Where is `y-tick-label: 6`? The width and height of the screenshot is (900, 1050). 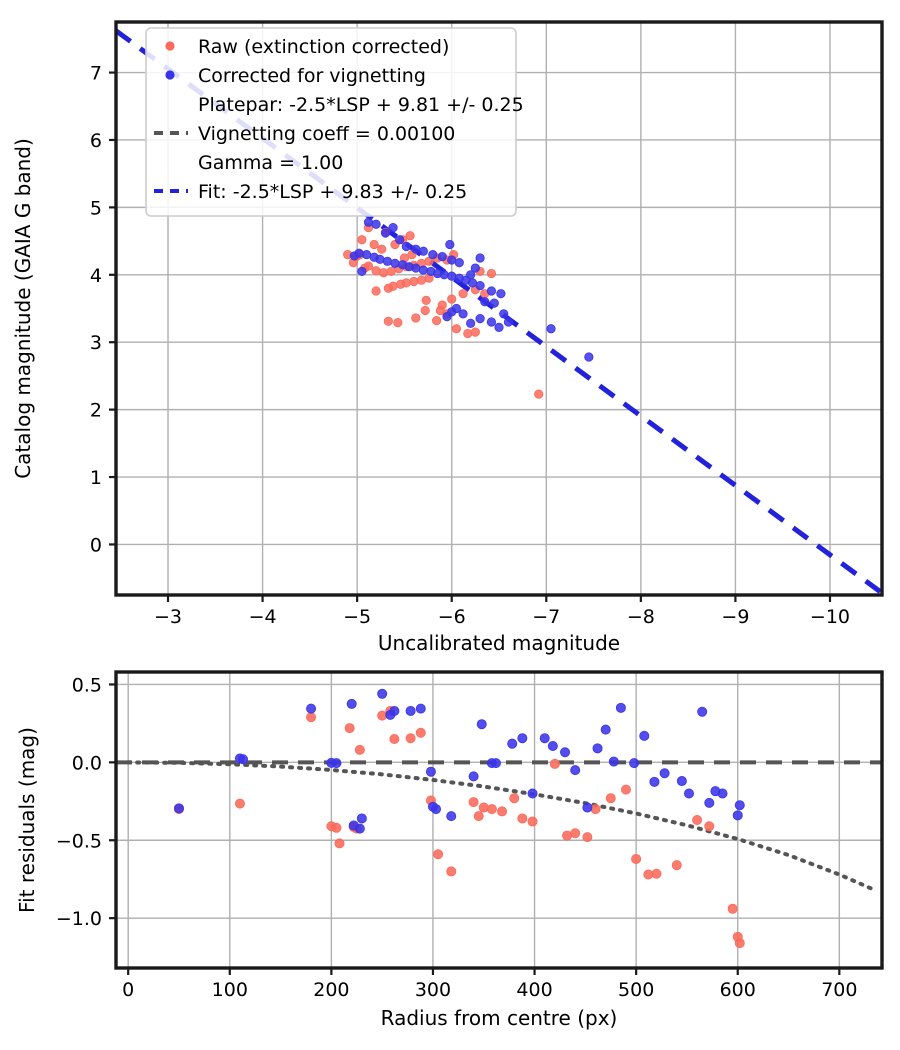 y-tick-label: 6 is located at coordinates (96, 141).